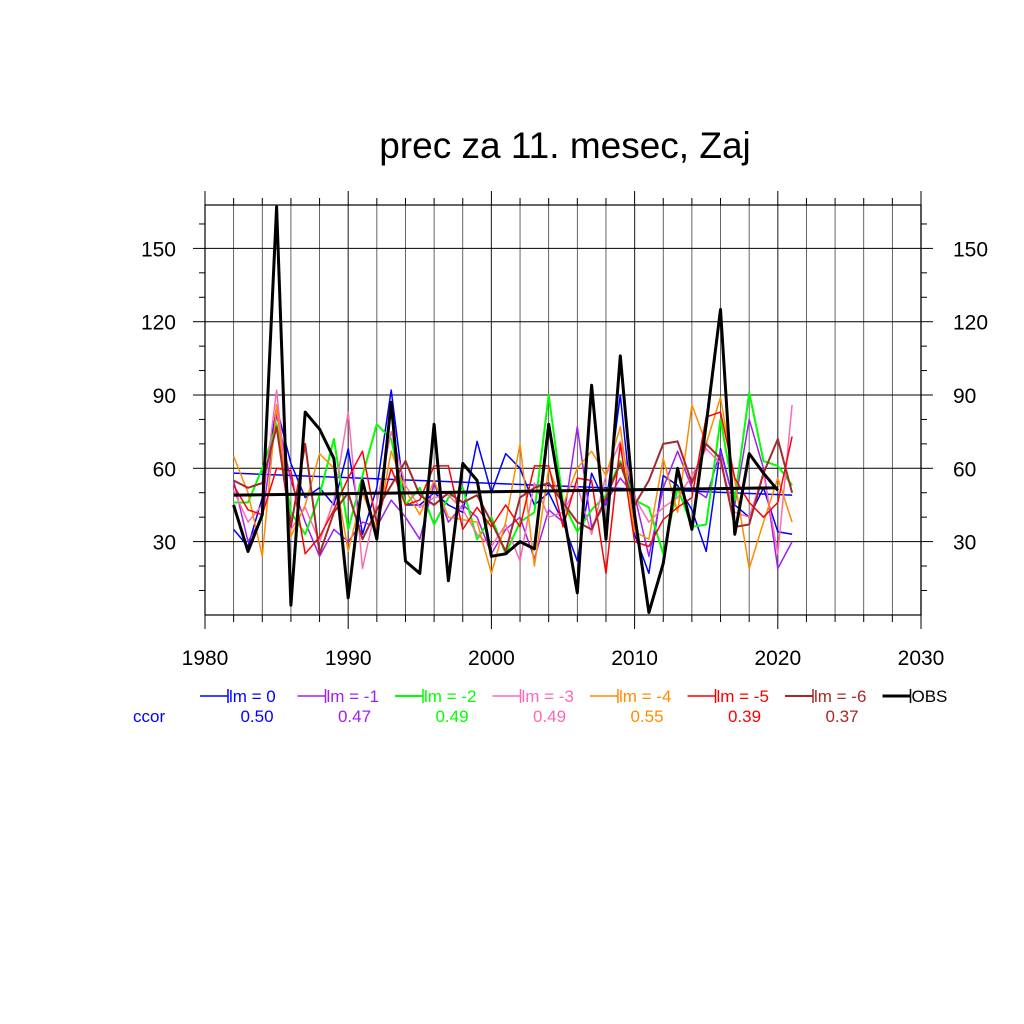  What do you see at coordinates (634, 658) in the screenshot?
I see `x-tick-label: 2010` at bounding box center [634, 658].